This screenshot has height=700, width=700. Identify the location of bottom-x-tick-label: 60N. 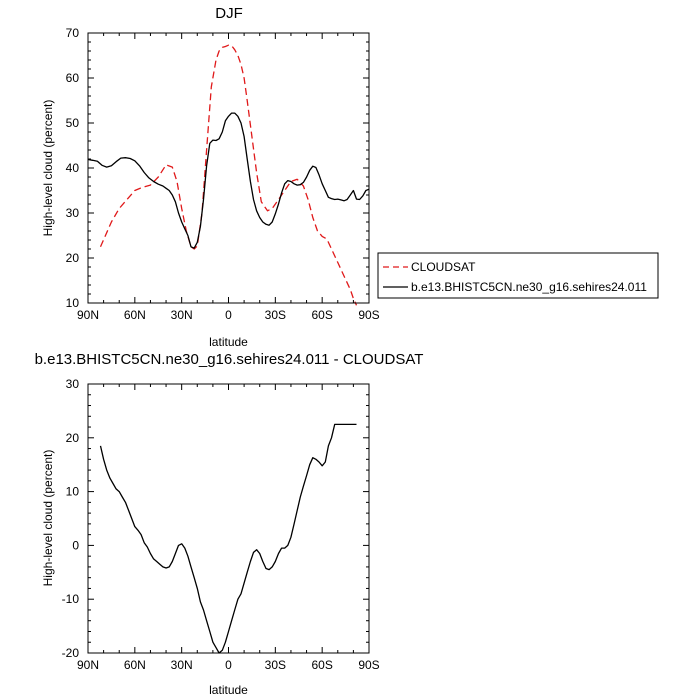
(135, 665).